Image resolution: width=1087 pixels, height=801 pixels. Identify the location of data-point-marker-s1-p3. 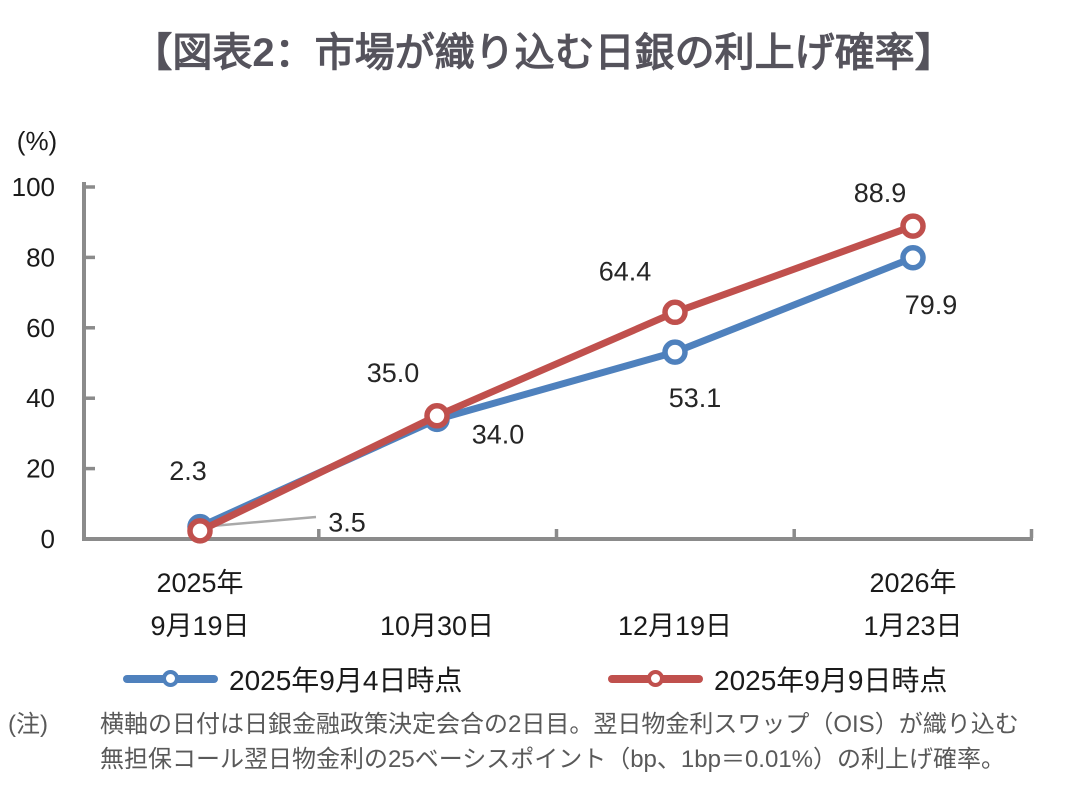
(913, 226).